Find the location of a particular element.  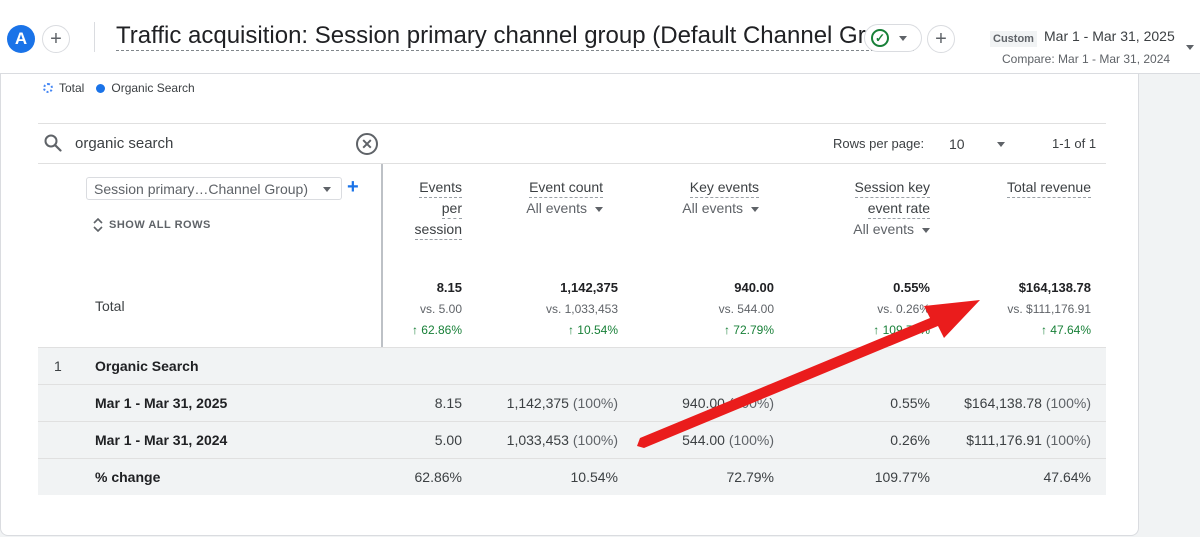

total-row-label: Total is located at coordinates (110, 306).